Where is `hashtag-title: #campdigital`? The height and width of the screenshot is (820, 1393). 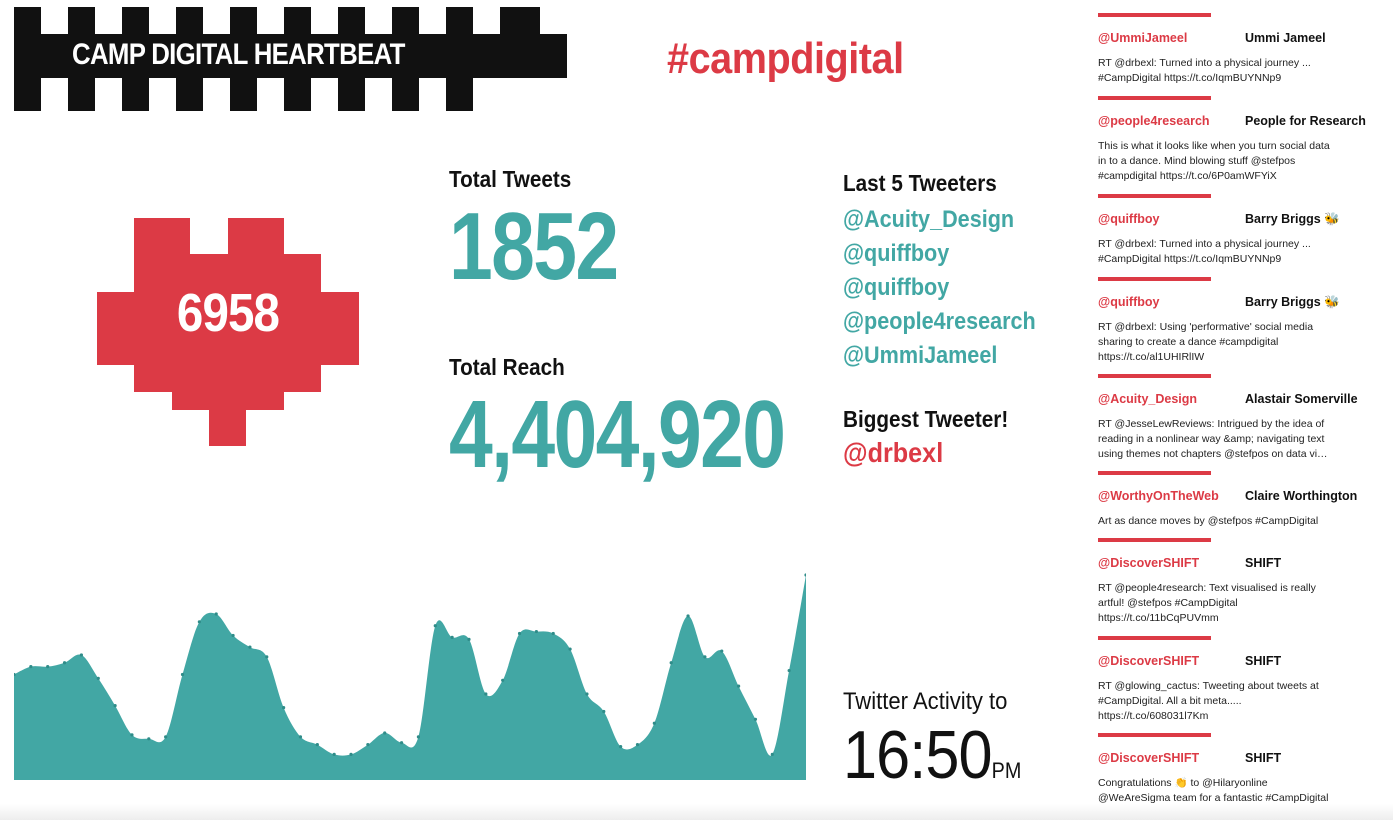 hashtag-title: #campdigital is located at coordinates (785, 58).